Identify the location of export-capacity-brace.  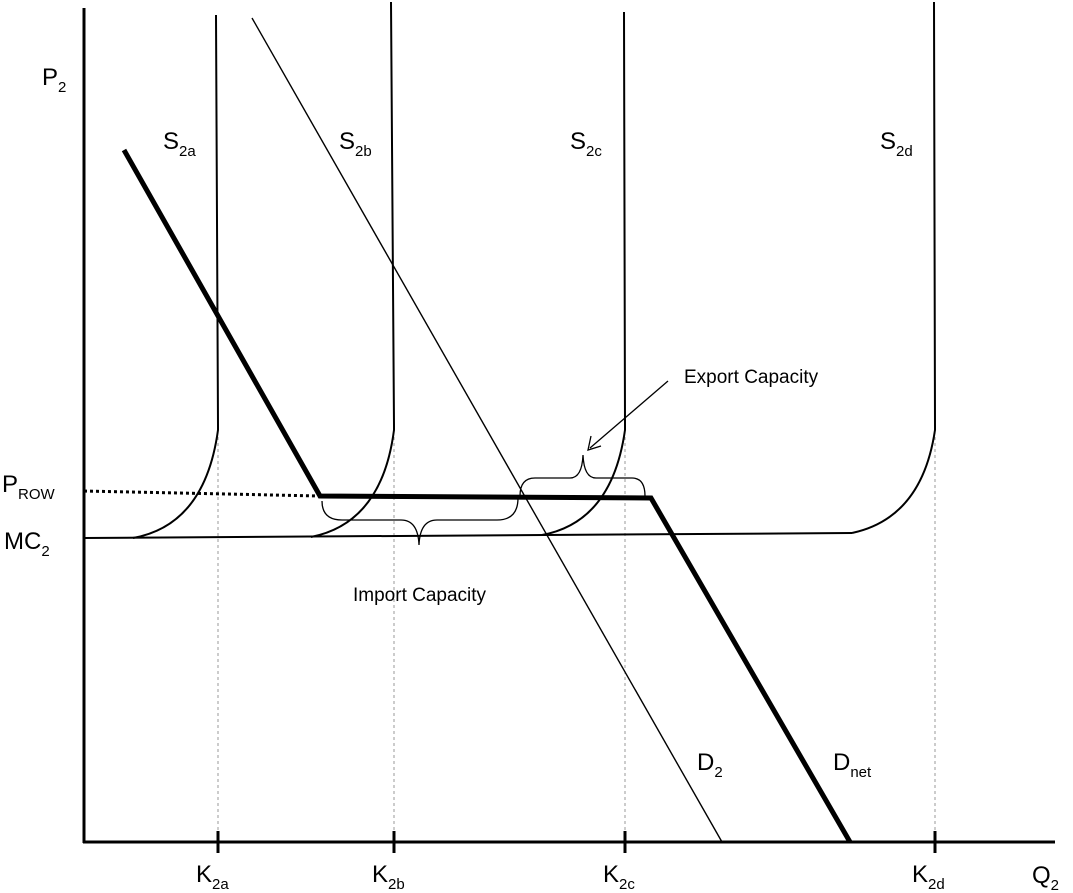
(582, 475).